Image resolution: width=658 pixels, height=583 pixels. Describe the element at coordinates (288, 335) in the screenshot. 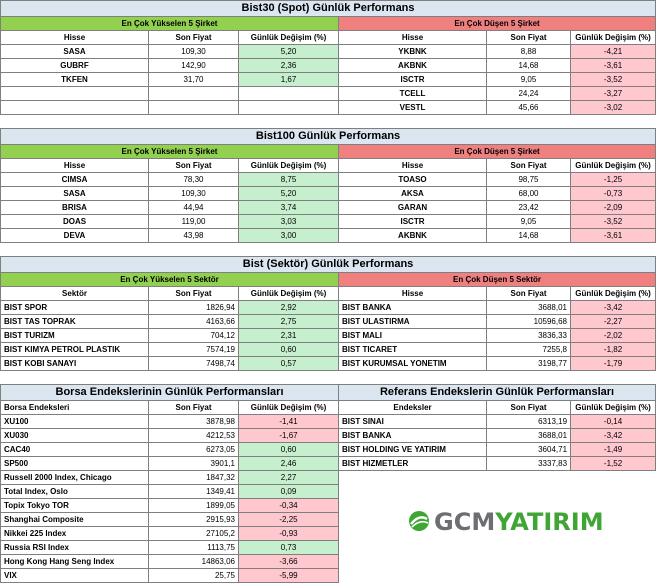

I see `sector-change: 2,31` at that location.